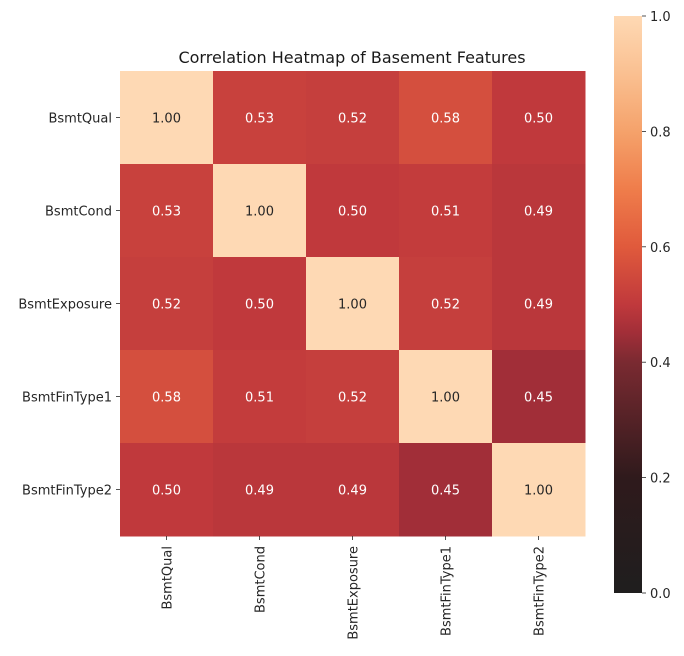  I want to click on y-axis-tick-label: BsmtFinType2, so click(67, 491).